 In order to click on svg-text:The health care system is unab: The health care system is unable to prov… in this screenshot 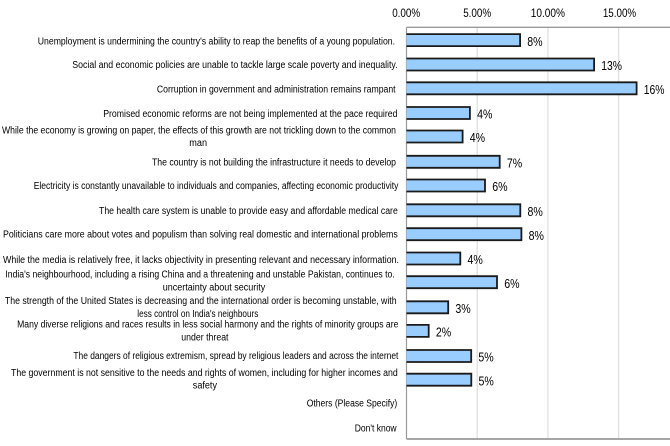, I will do `click(248, 211)`.